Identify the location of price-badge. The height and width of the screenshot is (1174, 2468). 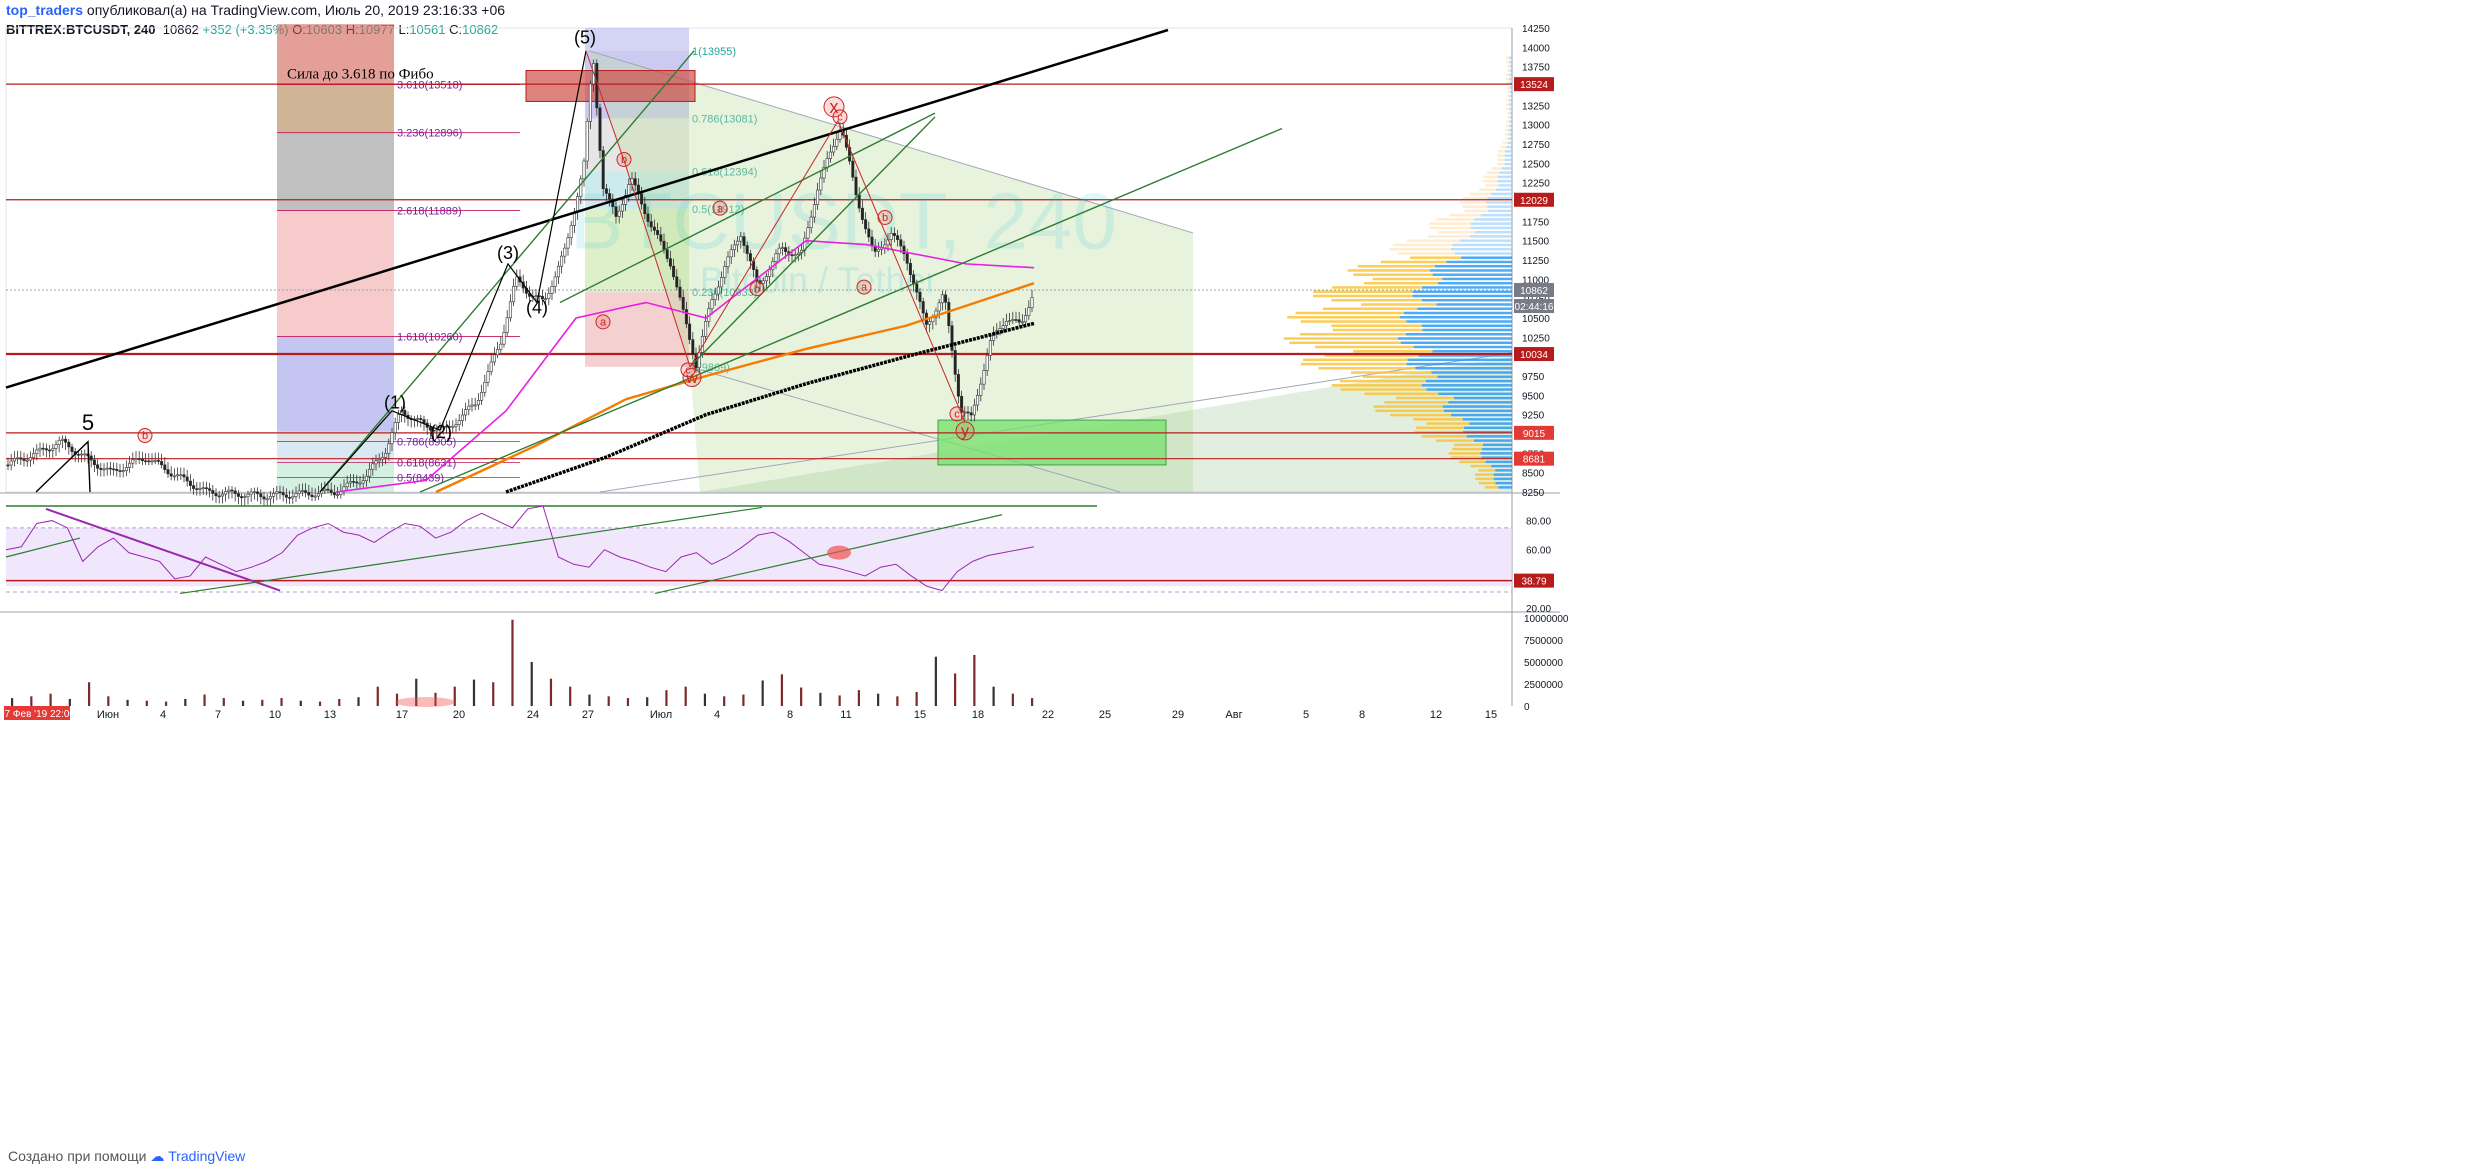
(1534, 432).